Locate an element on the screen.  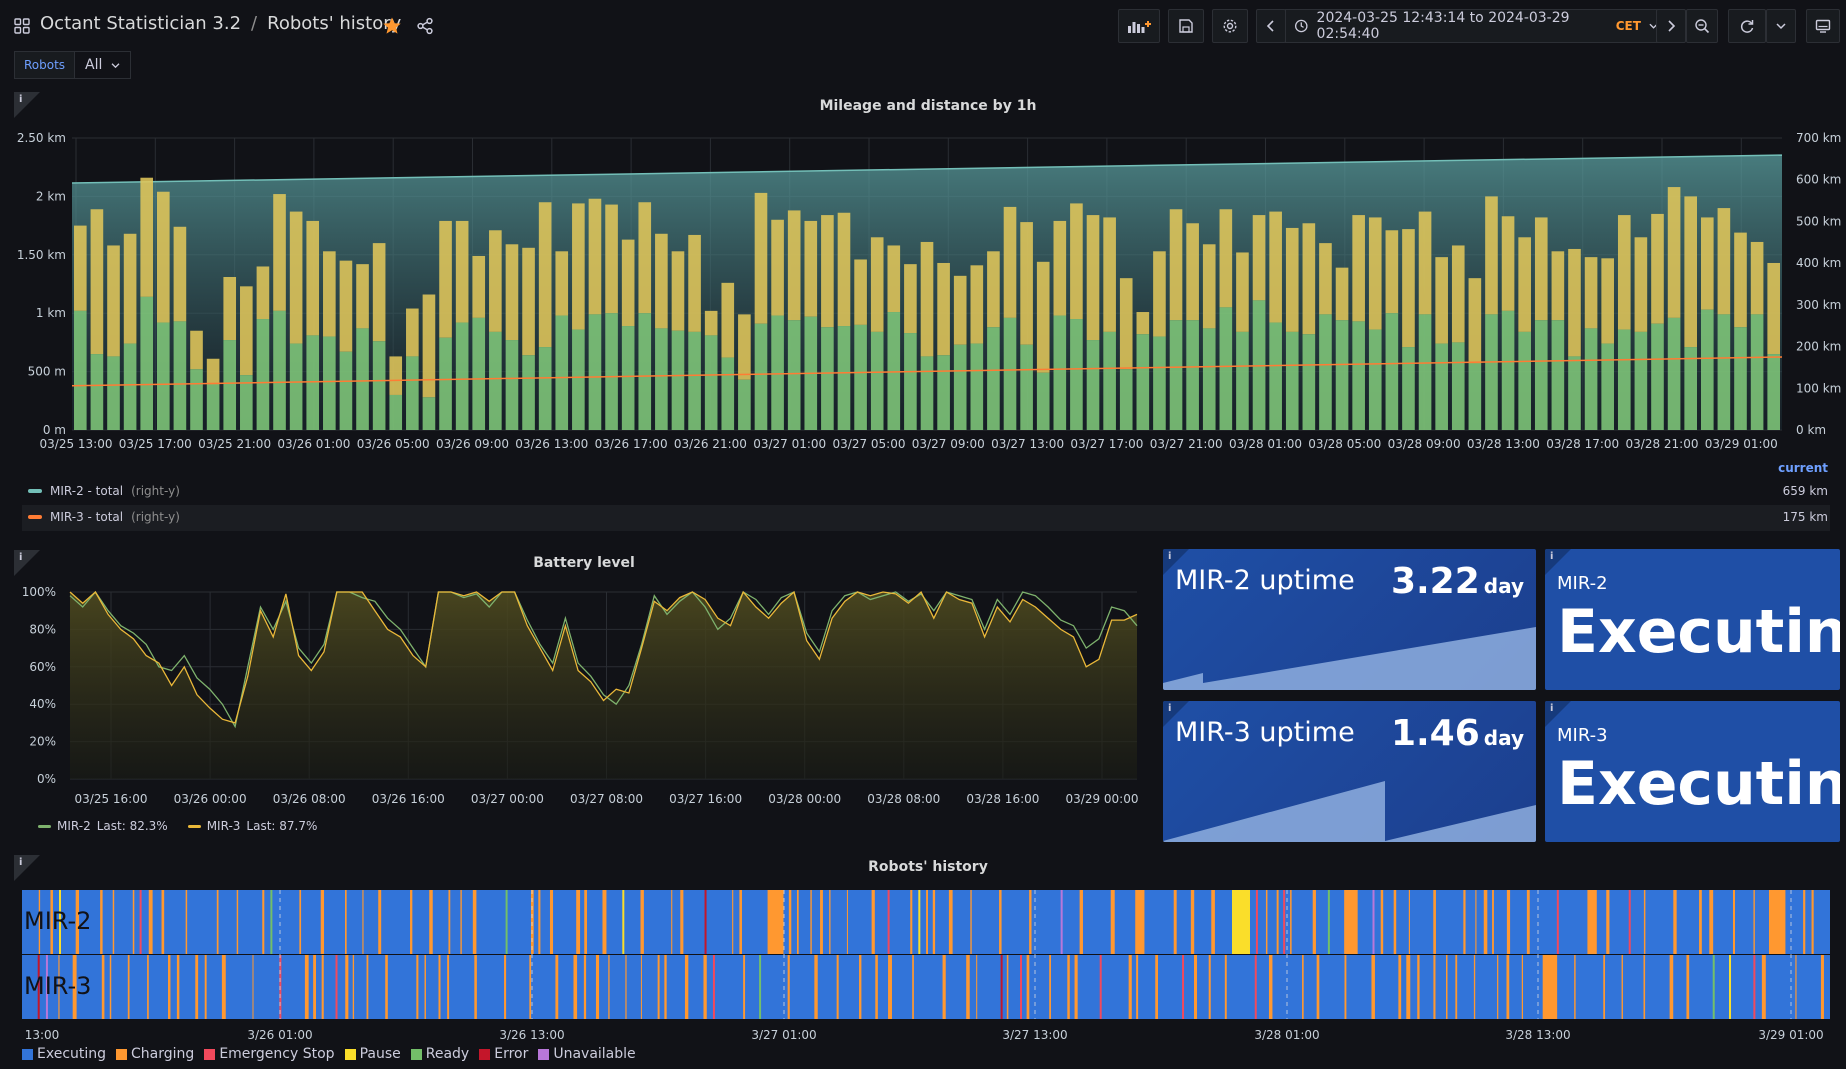
y-tick-label: 60% is located at coordinates (42, 667).